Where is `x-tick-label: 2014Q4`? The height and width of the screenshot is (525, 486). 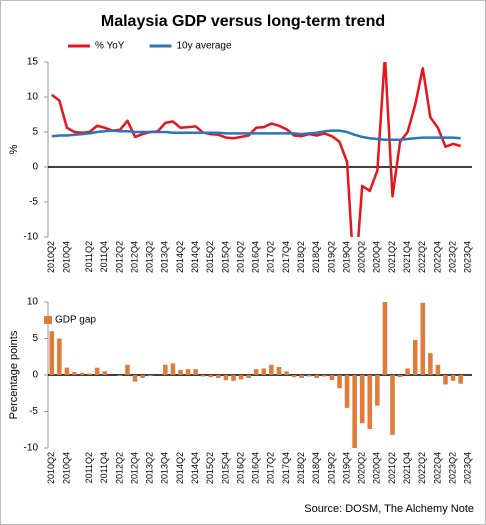 x-tick-label: 2014Q4 is located at coordinates (195, 468).